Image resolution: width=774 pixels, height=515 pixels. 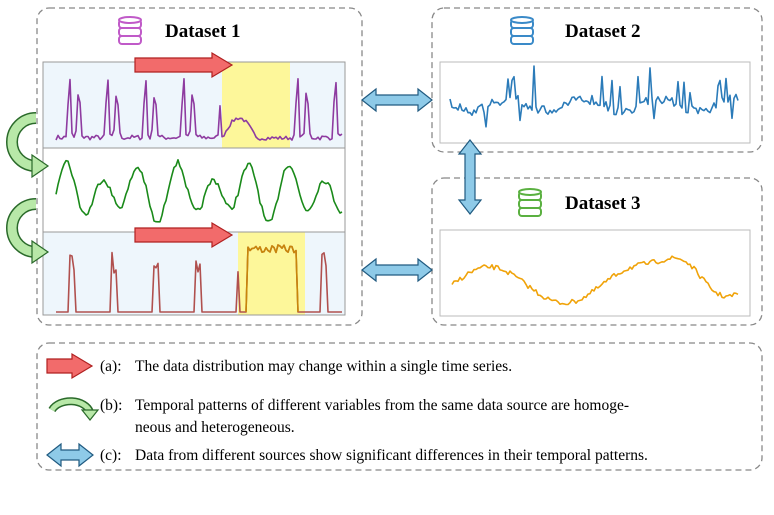 What do you see at coordinates (111, 405) in the screenshot?
I see `legend-label: (b):` at bounding box center [111, 405].